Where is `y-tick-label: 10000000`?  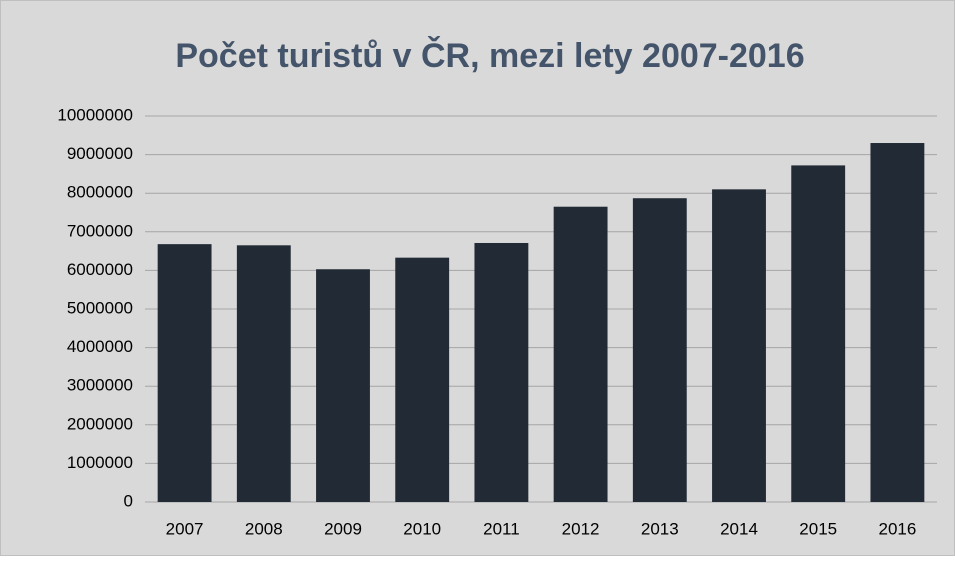
y-tick-label: 10000000 is located at coordinates (95, 114).